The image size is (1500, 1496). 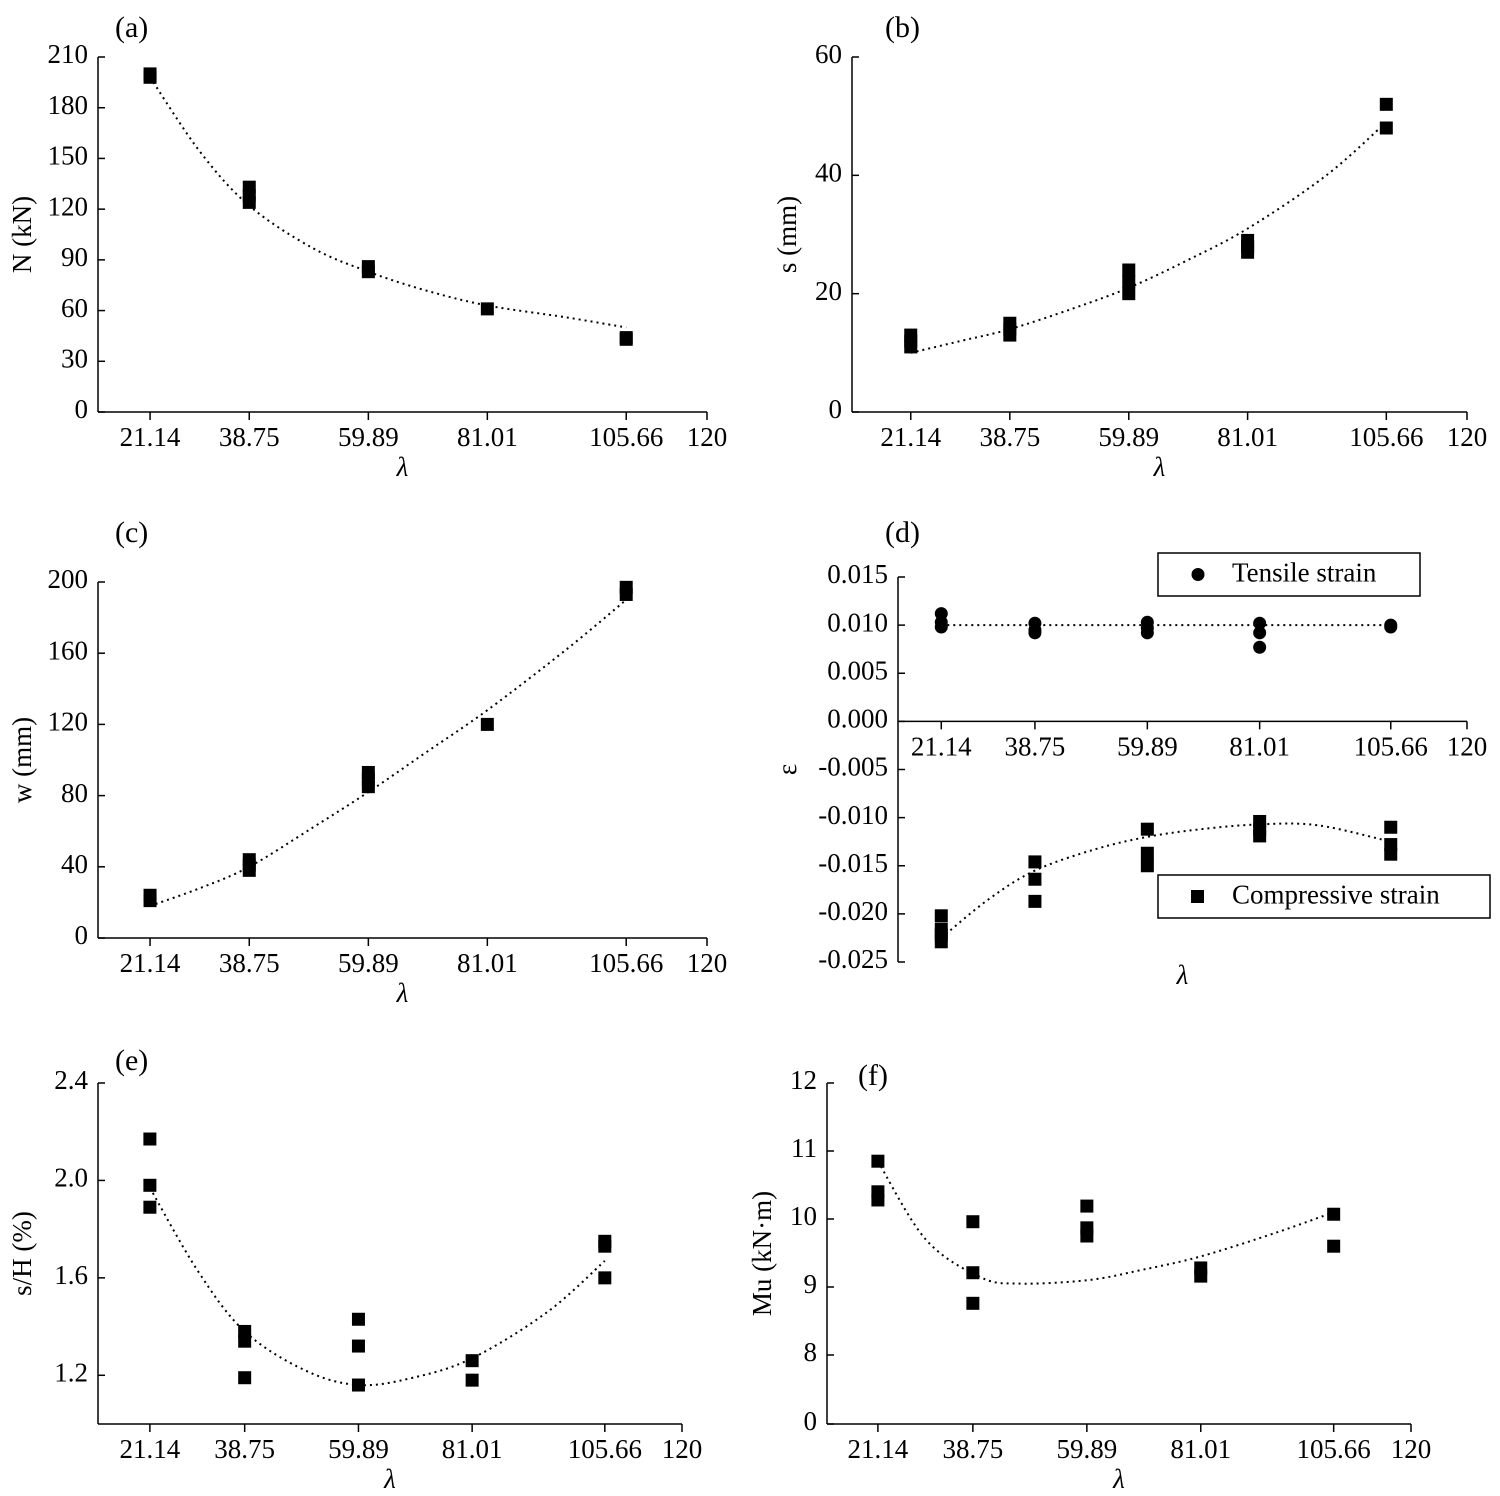 I want to click on y-tick-label: 30, so click(x=74, y=358).